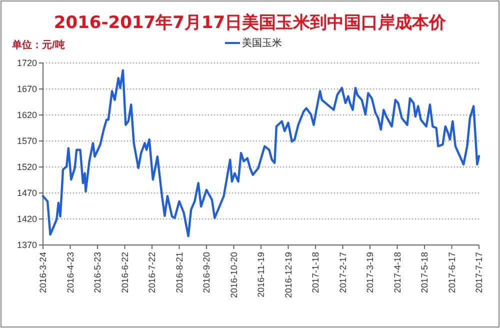 The width and height of the screenshot is (500, 328). I want to click on x-tick-label: 2016-6-22, so click(125, 273).